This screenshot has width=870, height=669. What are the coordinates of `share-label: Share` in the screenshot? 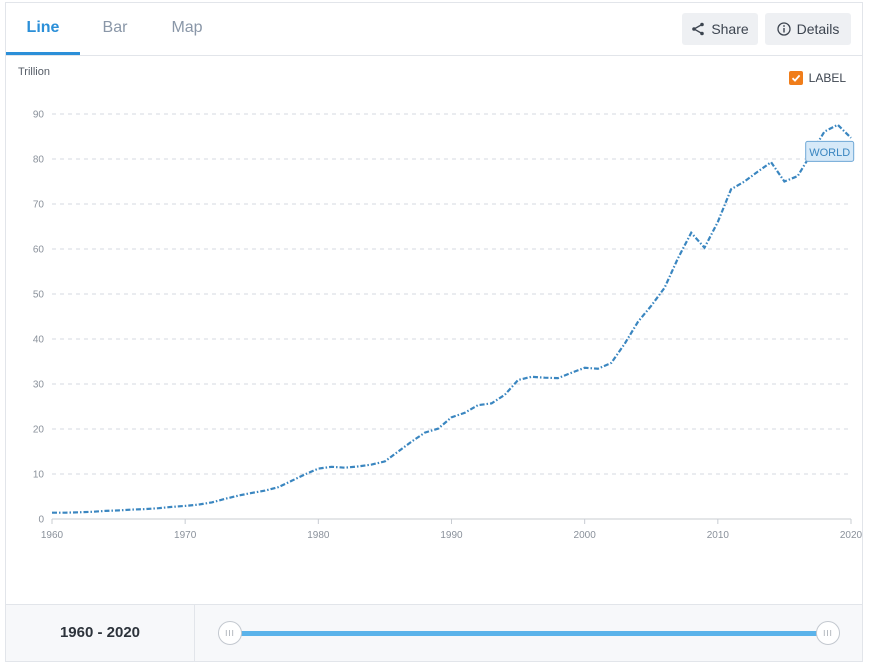 It's located at (730, 29).